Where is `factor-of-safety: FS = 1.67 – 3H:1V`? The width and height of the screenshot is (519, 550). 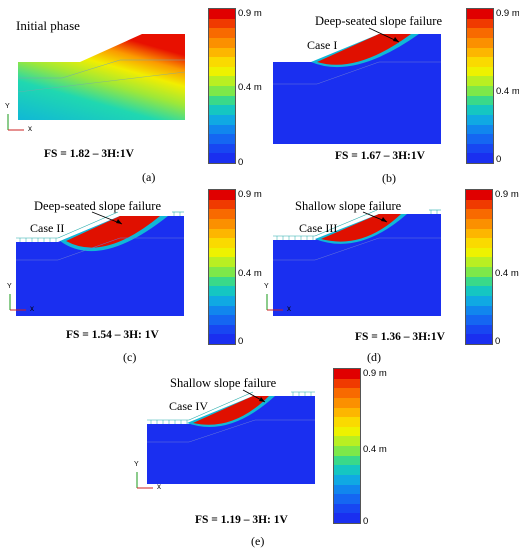 factor-of-safety: FS = 1.67 – 3H:1V is located at coordinates (380, 156).